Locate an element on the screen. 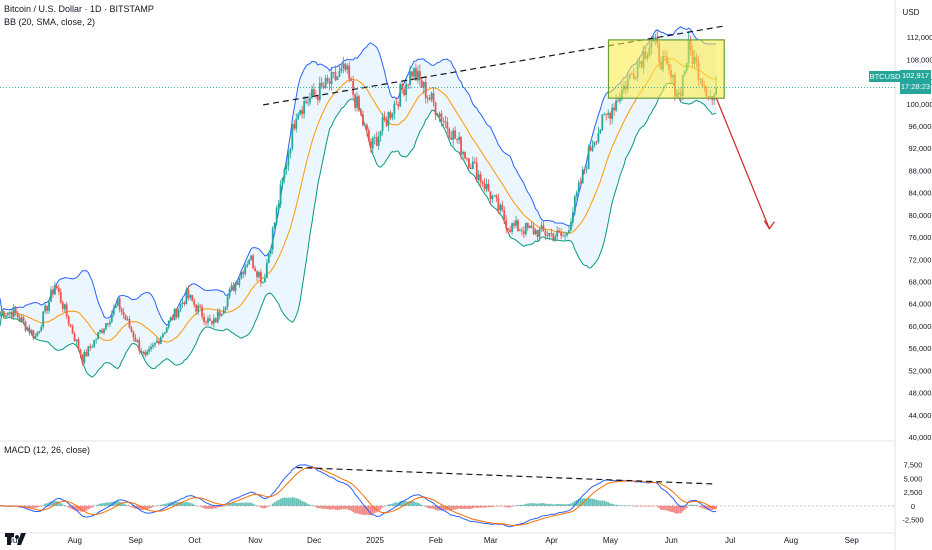 The image size is (932, 550). price-tick-label: 48,000 is located at coordinates (920, 393).